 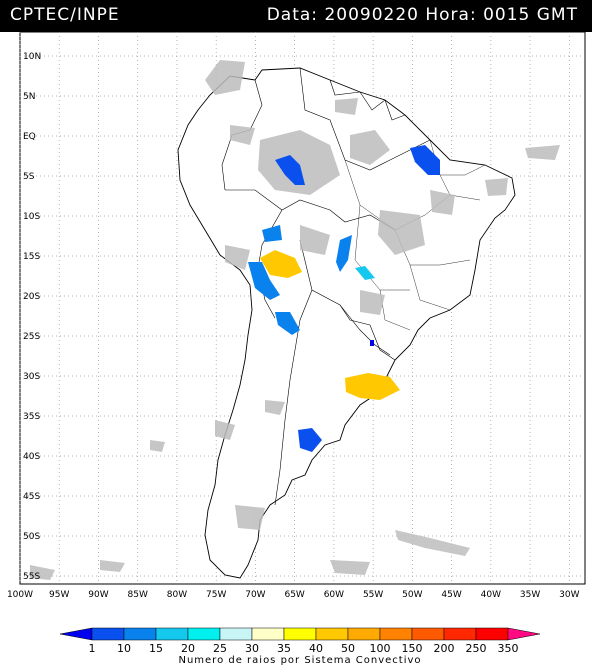 What do you see at coordinates (491, 595) in the screenshot?
I see `lon-tick-label: 40W` at bounding box center [491, 595].